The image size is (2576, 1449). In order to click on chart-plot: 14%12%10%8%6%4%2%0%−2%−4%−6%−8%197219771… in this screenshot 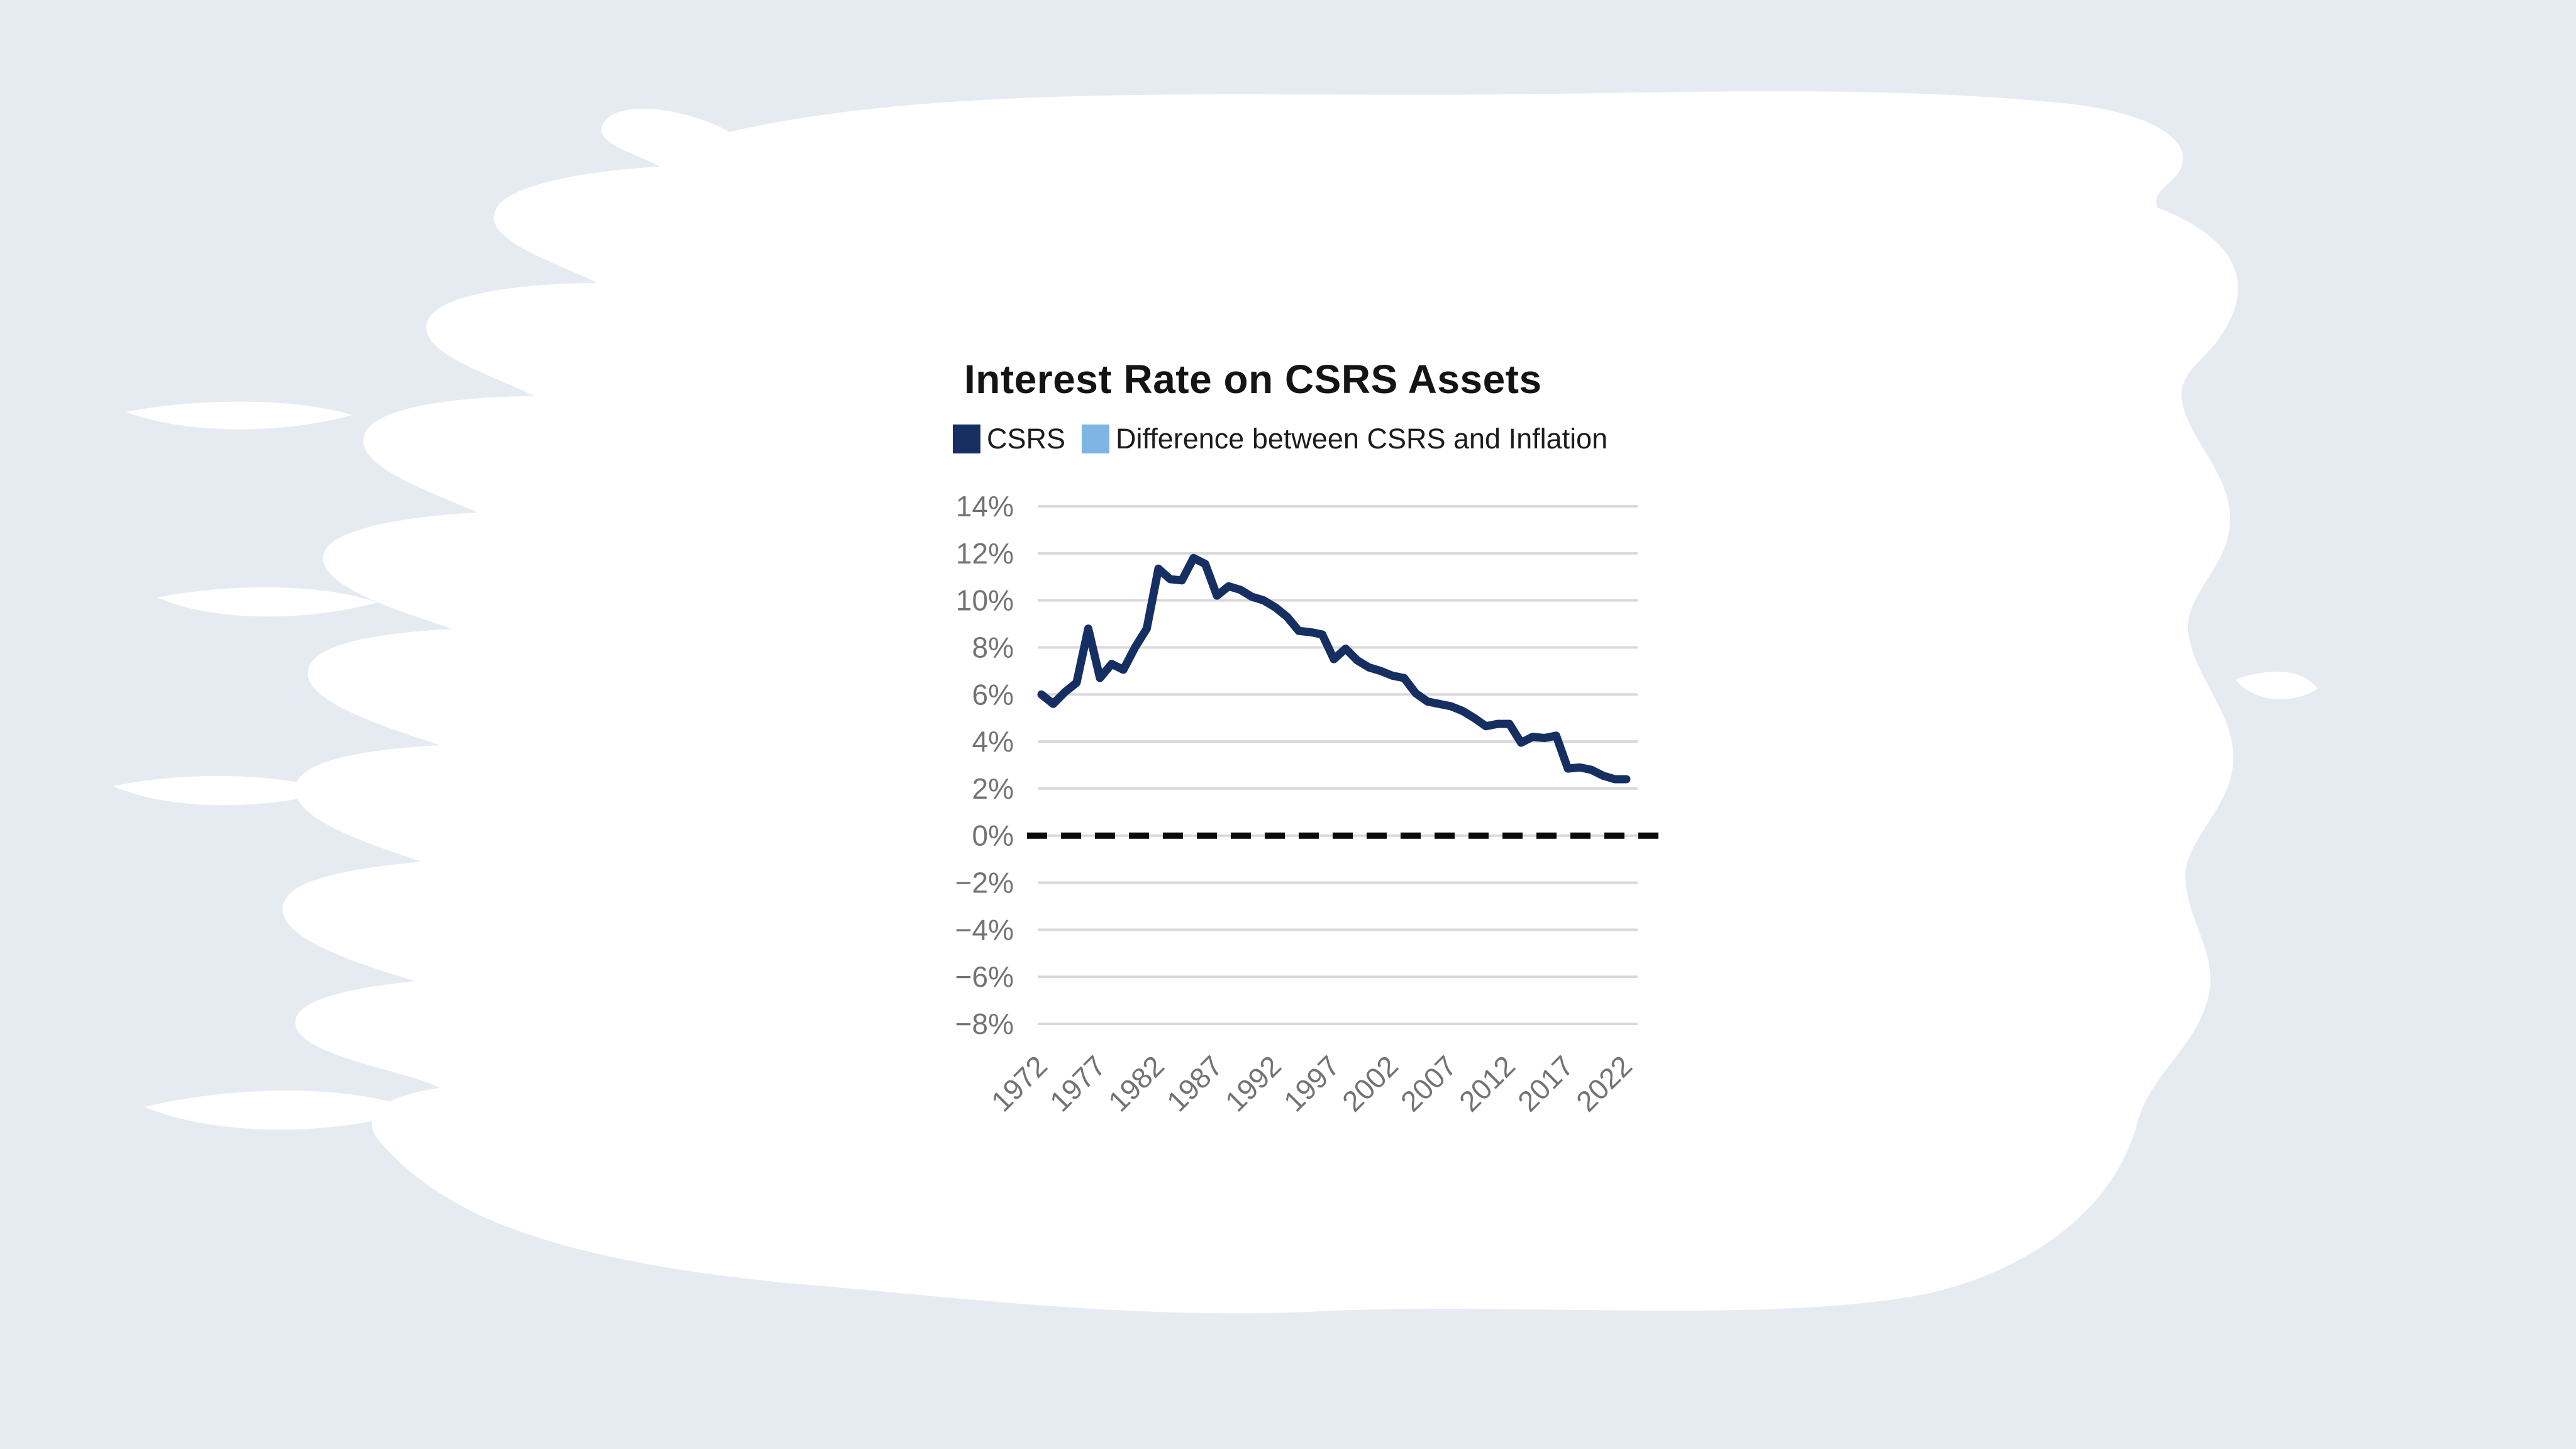, I will do `click(1307, 804)`.